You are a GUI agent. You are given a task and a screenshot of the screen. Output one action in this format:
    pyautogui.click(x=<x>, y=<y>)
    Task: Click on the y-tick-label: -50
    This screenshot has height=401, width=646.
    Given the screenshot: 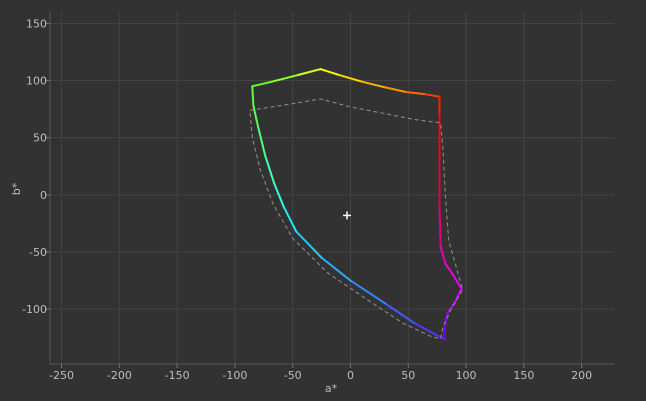 What is the action you would take?
    pyautogui.click(x=38, y=252)
    